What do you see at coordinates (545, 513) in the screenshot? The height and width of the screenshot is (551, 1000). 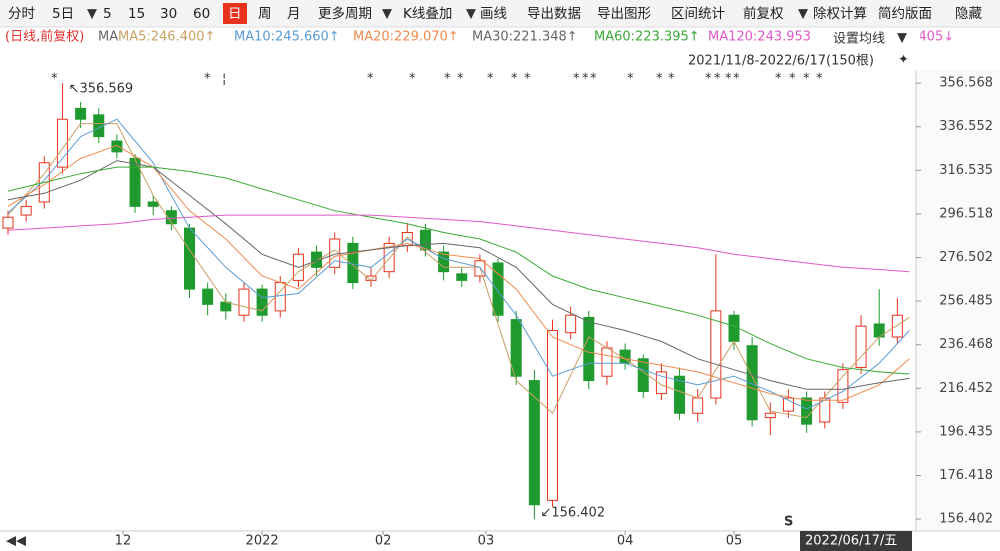 I see `annotation-arrow: ↙` at bounding box center [545, 513].